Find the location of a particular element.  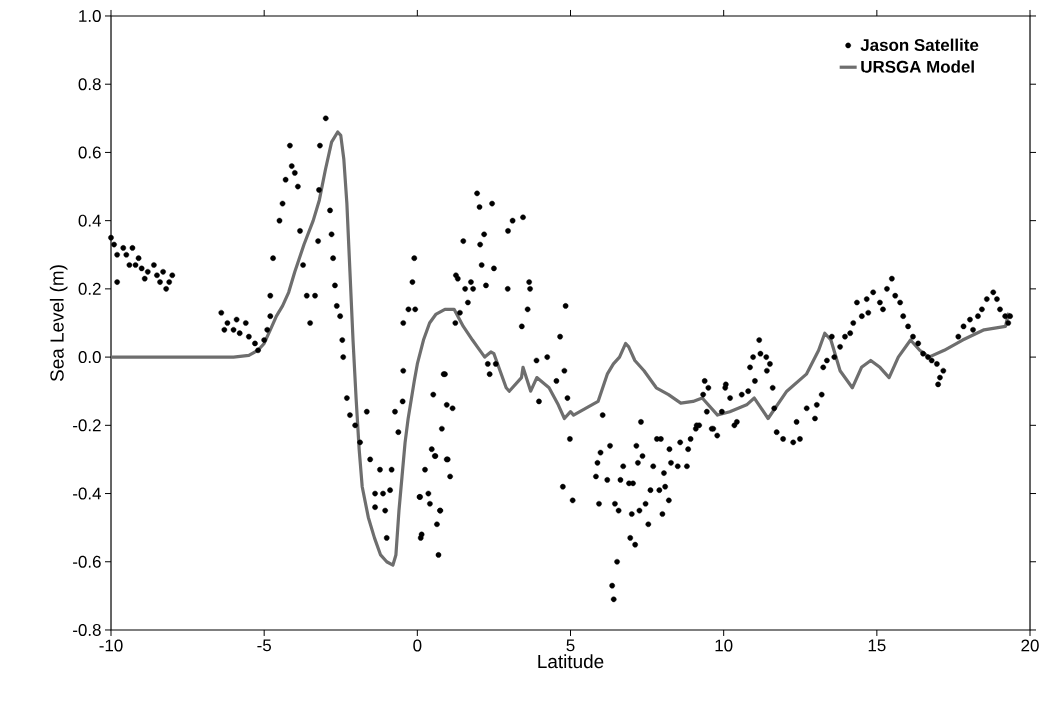

y-tick-label: -0.6 is located at coordinates (87, 561).